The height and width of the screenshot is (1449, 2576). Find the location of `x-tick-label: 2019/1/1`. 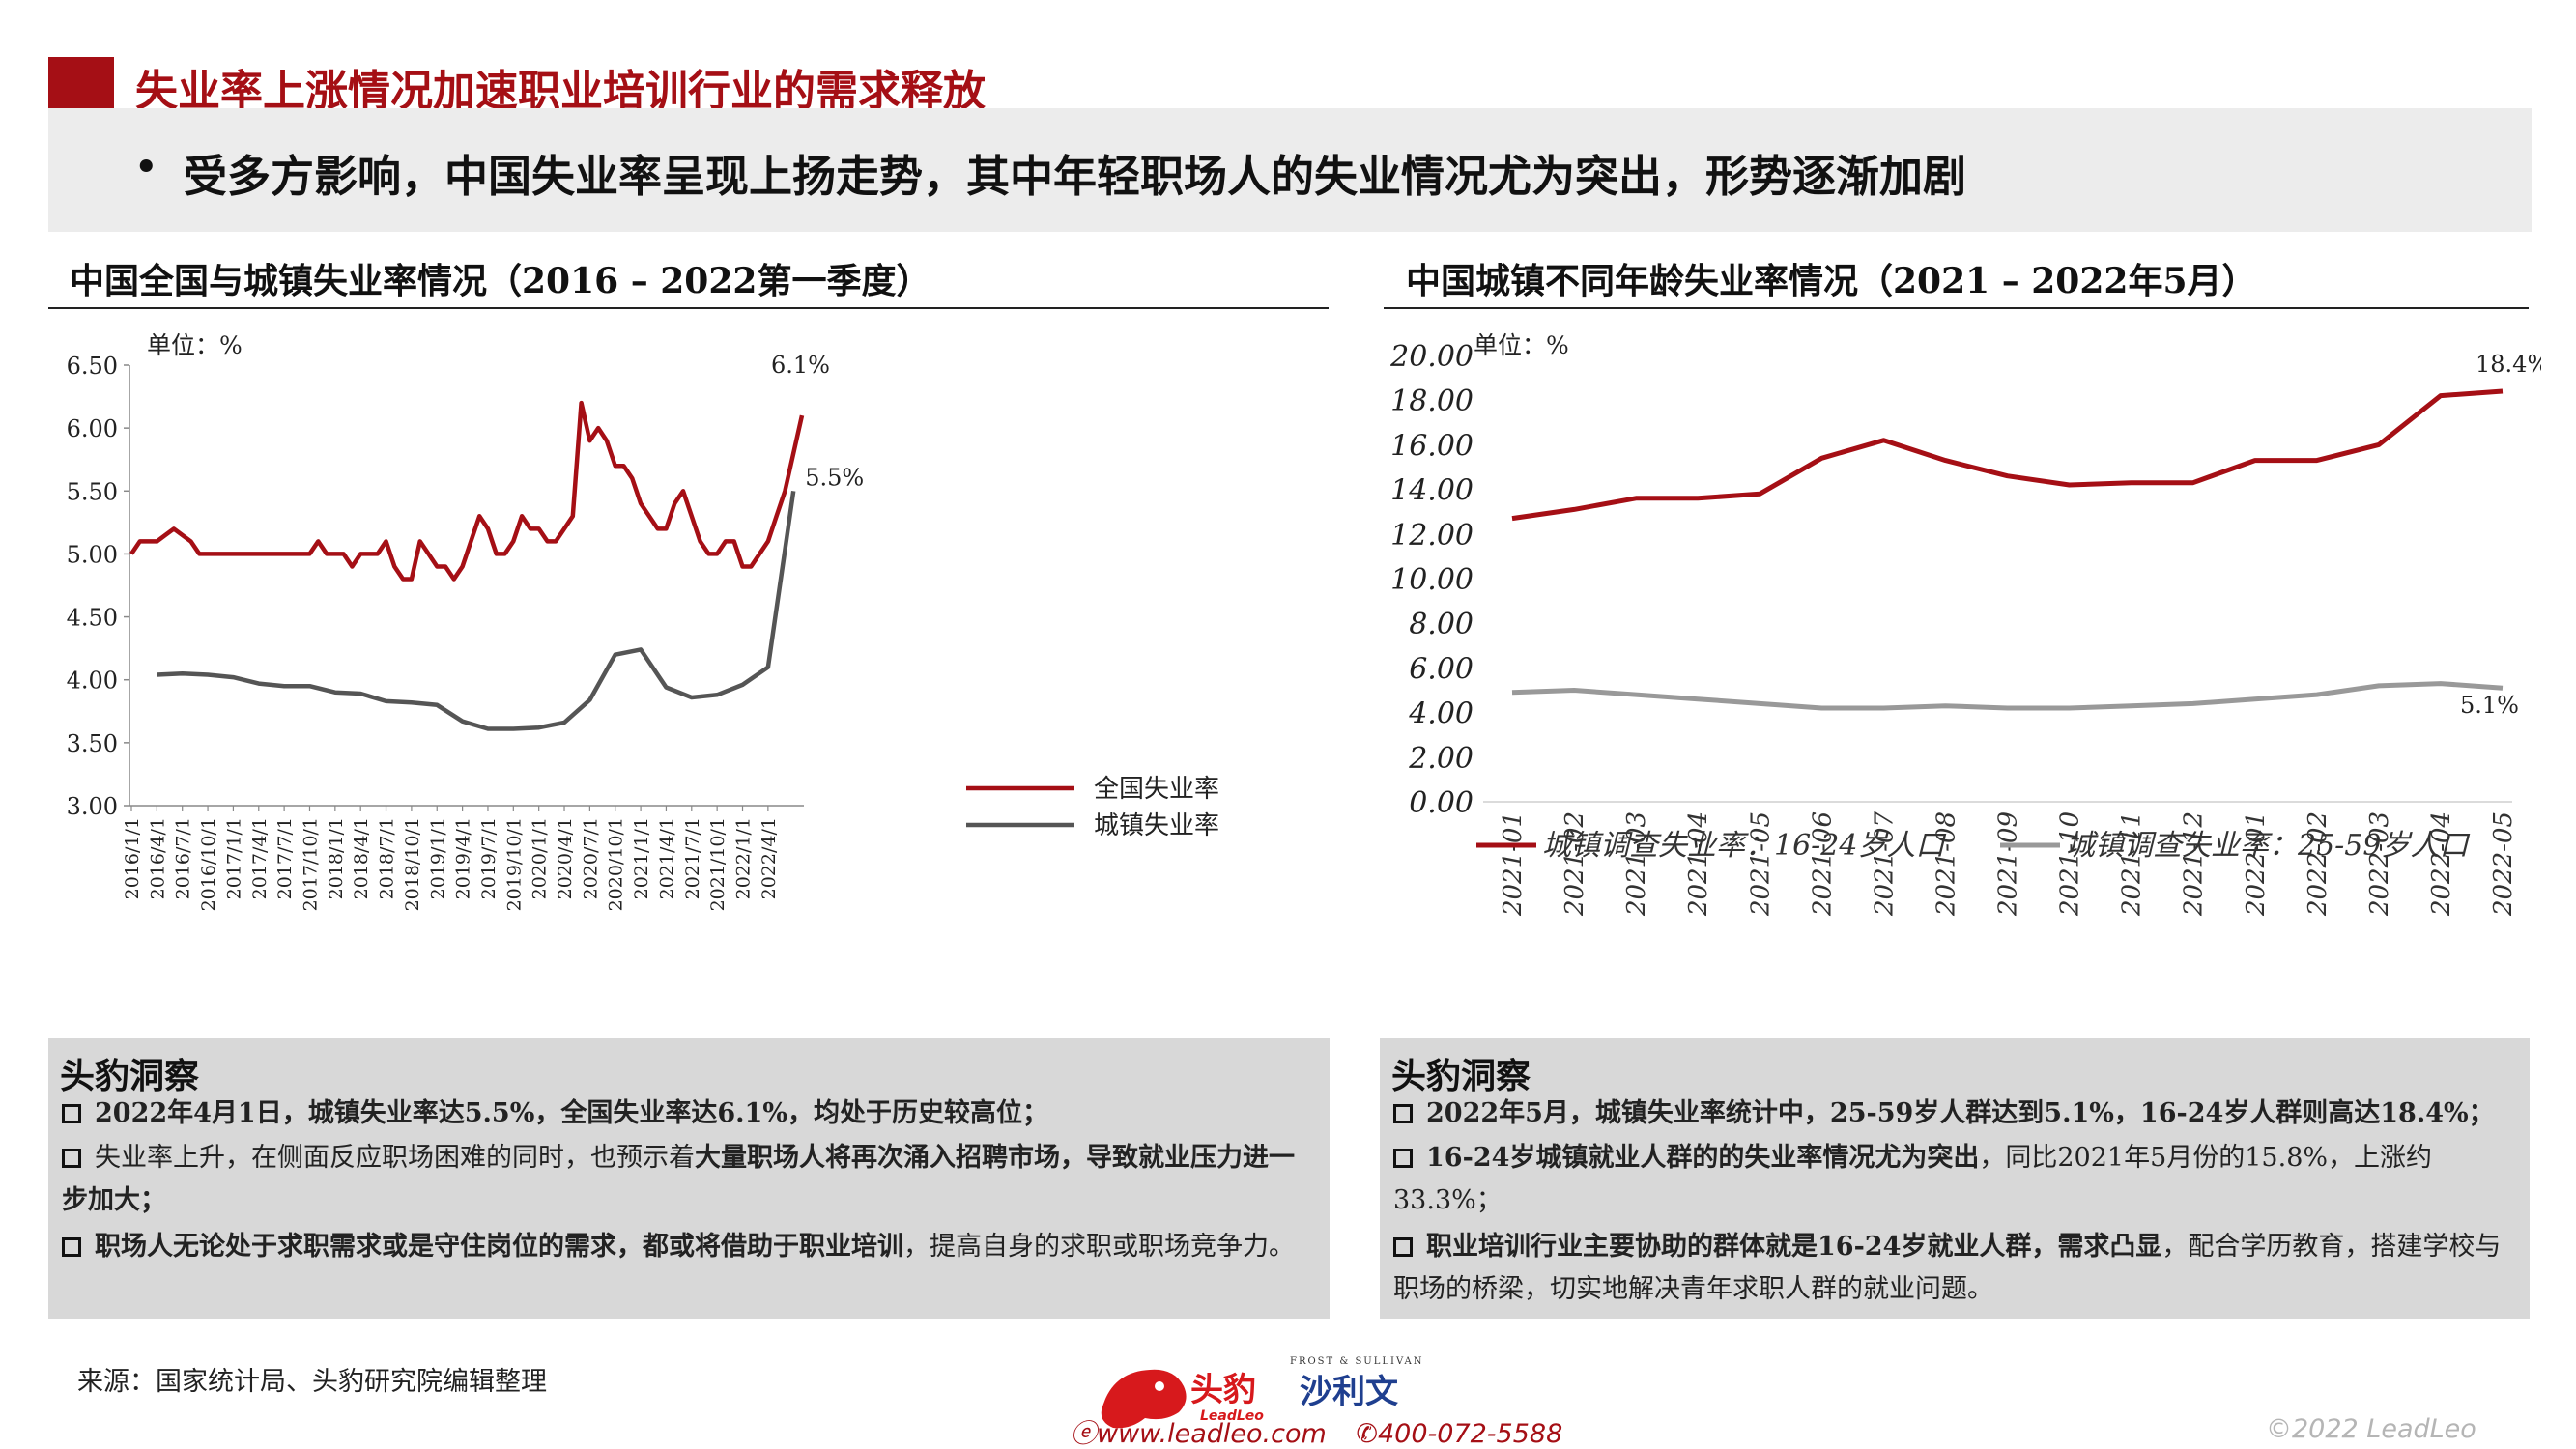

x-tick-label: 2019/1/1 is located at coordinates (438, 858).